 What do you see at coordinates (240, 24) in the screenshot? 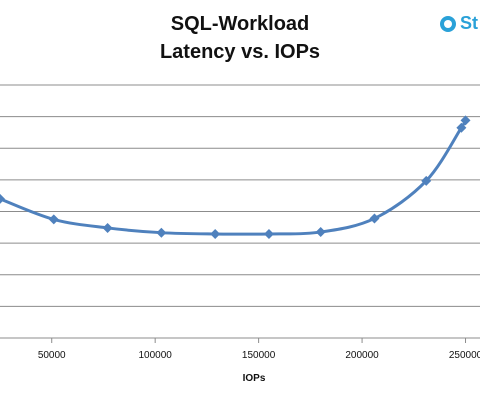
I see `chart-title-line-1: SQL-Workload` at bounding box center [240, 24].